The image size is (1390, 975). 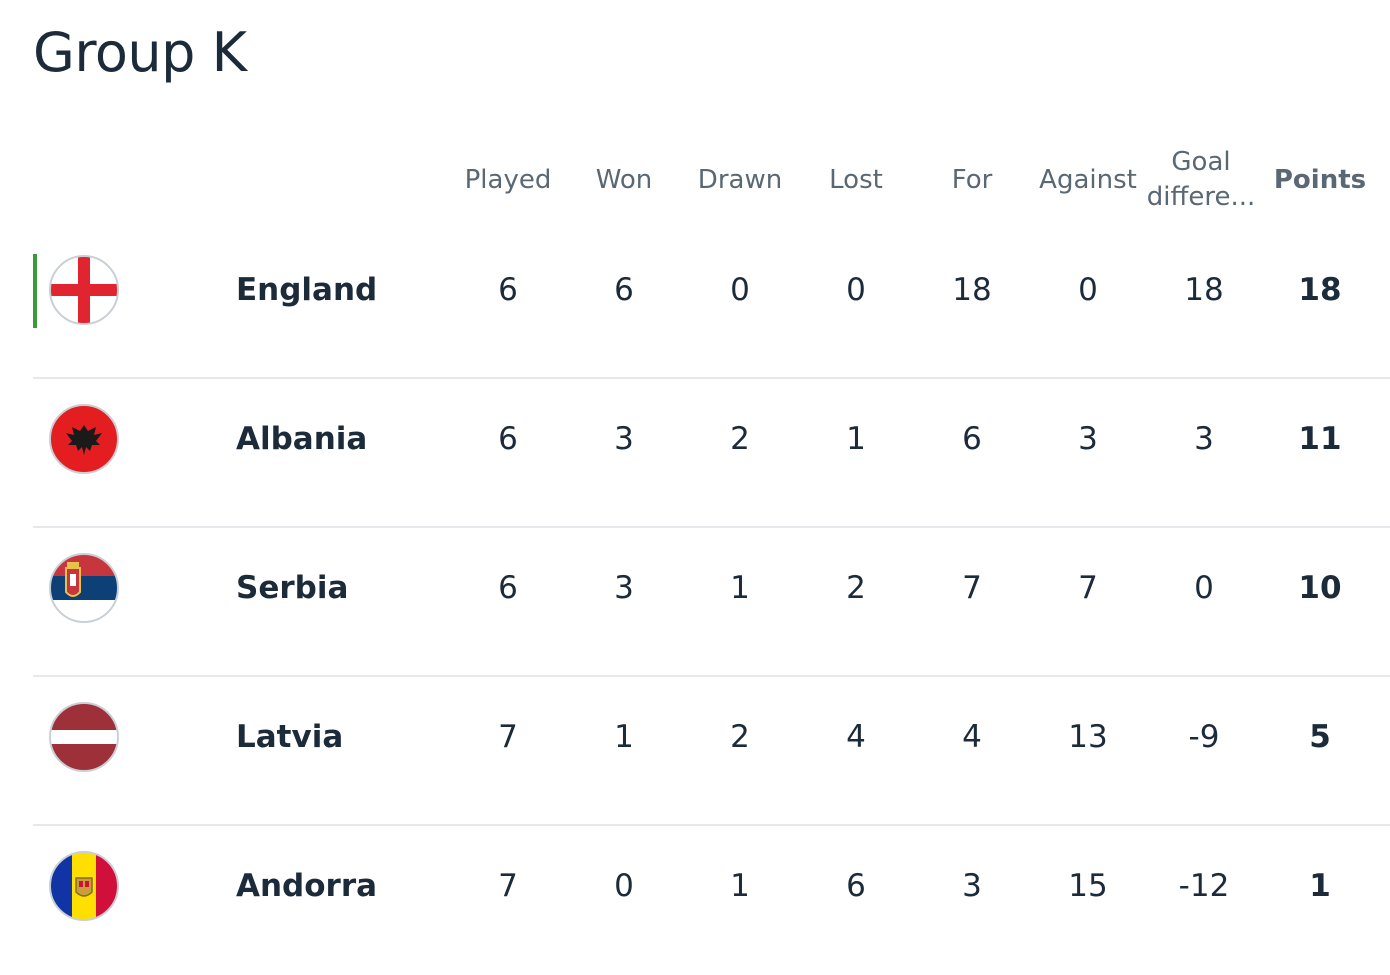 What do you see at coordinates (1088, 439) in the screenshot?
I see `against-value: 3` at bounding box center [1088, 439].